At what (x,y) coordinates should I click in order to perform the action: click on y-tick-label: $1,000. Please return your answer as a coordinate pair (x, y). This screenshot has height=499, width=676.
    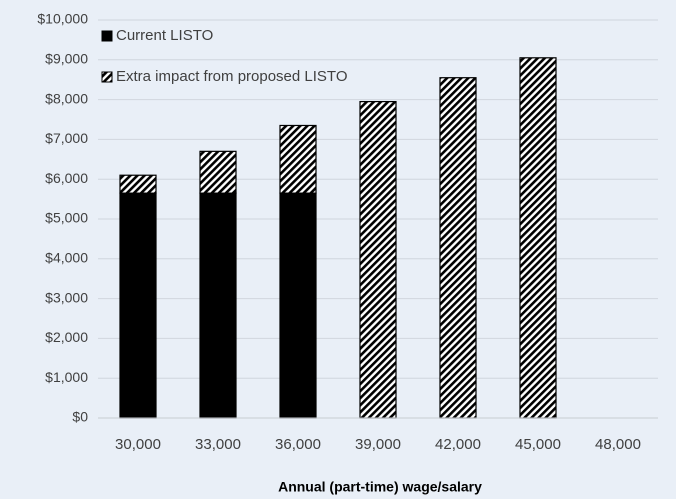
    Looking at the image, I should click on (66, 377).